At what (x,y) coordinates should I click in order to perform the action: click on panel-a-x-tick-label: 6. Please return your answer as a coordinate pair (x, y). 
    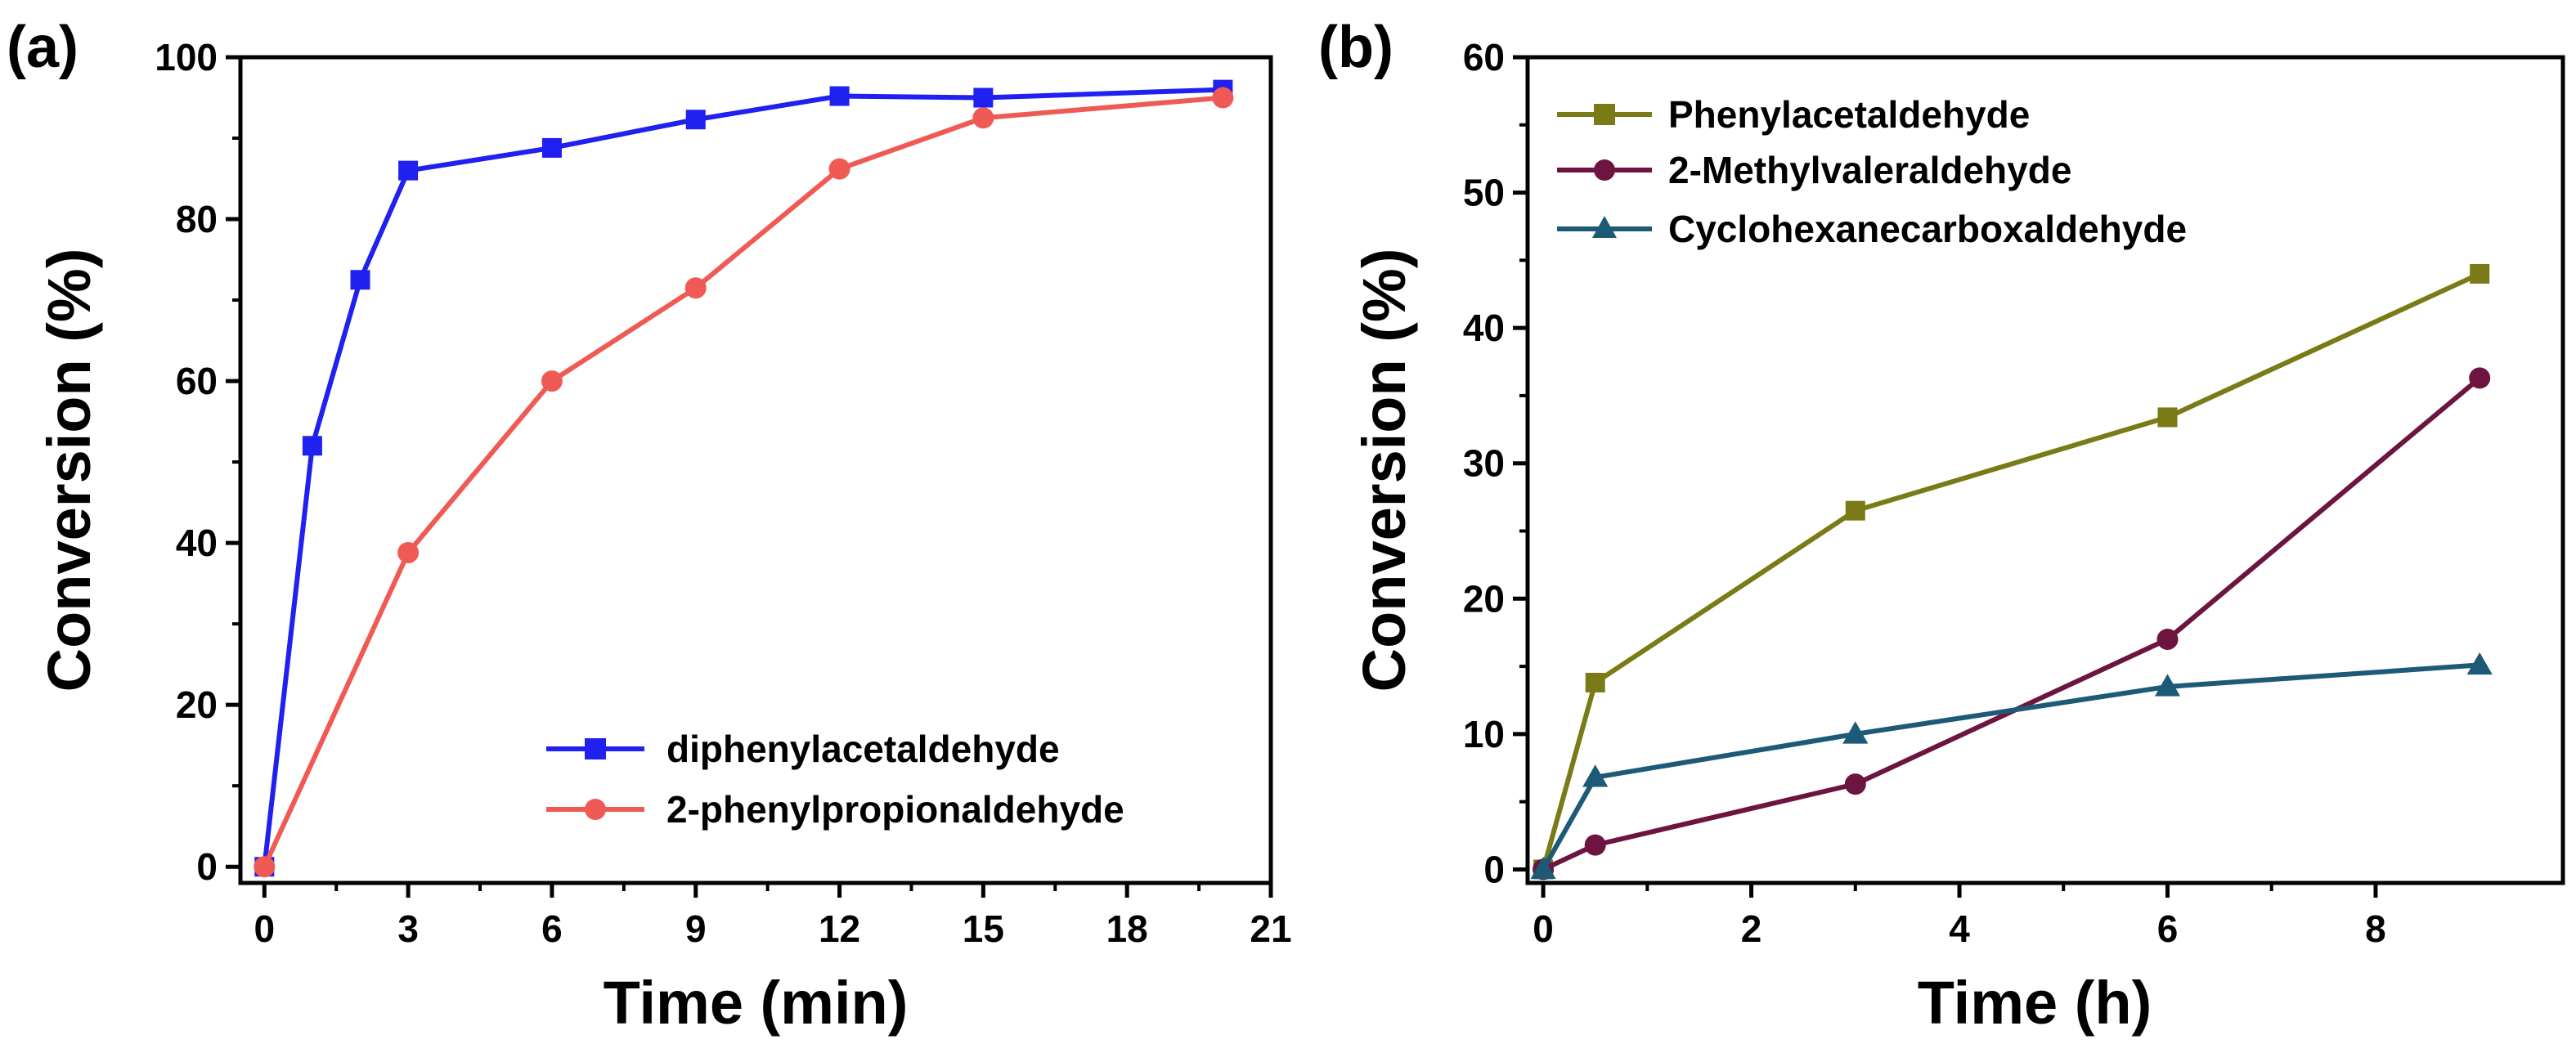
    Looking at the image, I should click on (552, 928).